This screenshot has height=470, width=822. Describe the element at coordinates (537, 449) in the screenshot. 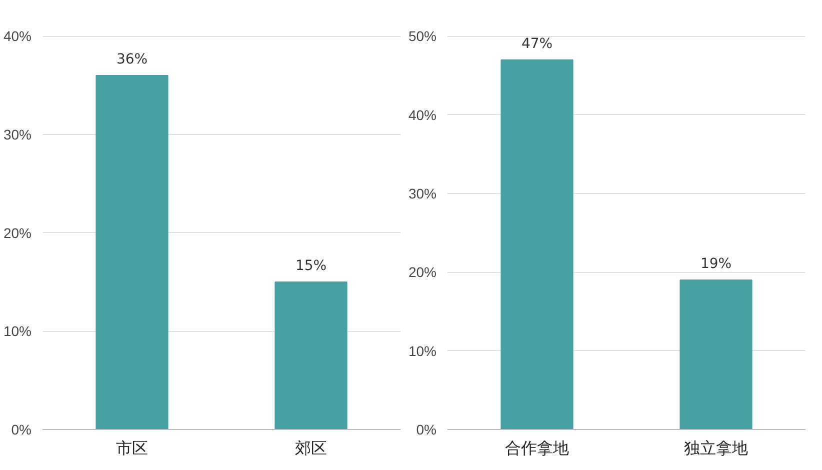

I see `x-tick-label: 合作拿地` at that location.